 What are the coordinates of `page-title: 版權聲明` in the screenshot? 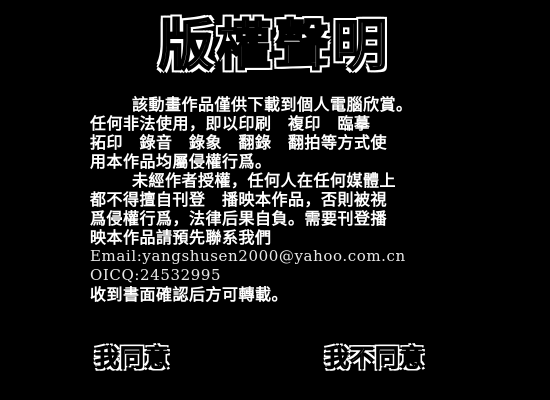 It's located at (274, 45).